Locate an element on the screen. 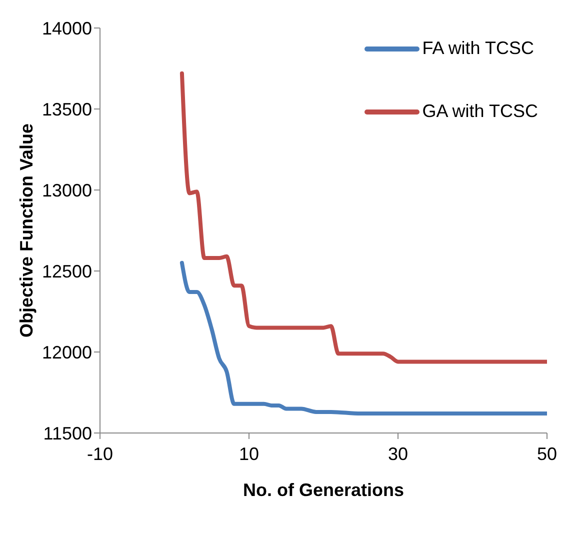 This screenshot has height=545, width=583. x-tick-label: 10 is located at coordinates (249, 454).